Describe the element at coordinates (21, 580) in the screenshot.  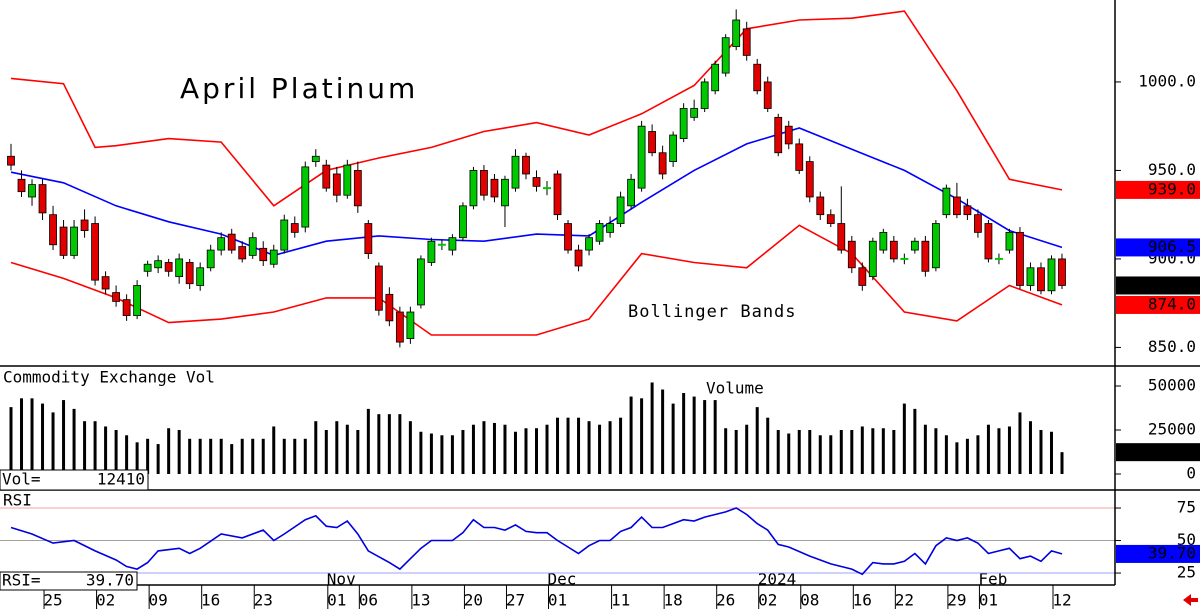
I see `readout-label: RSI=` at that location.